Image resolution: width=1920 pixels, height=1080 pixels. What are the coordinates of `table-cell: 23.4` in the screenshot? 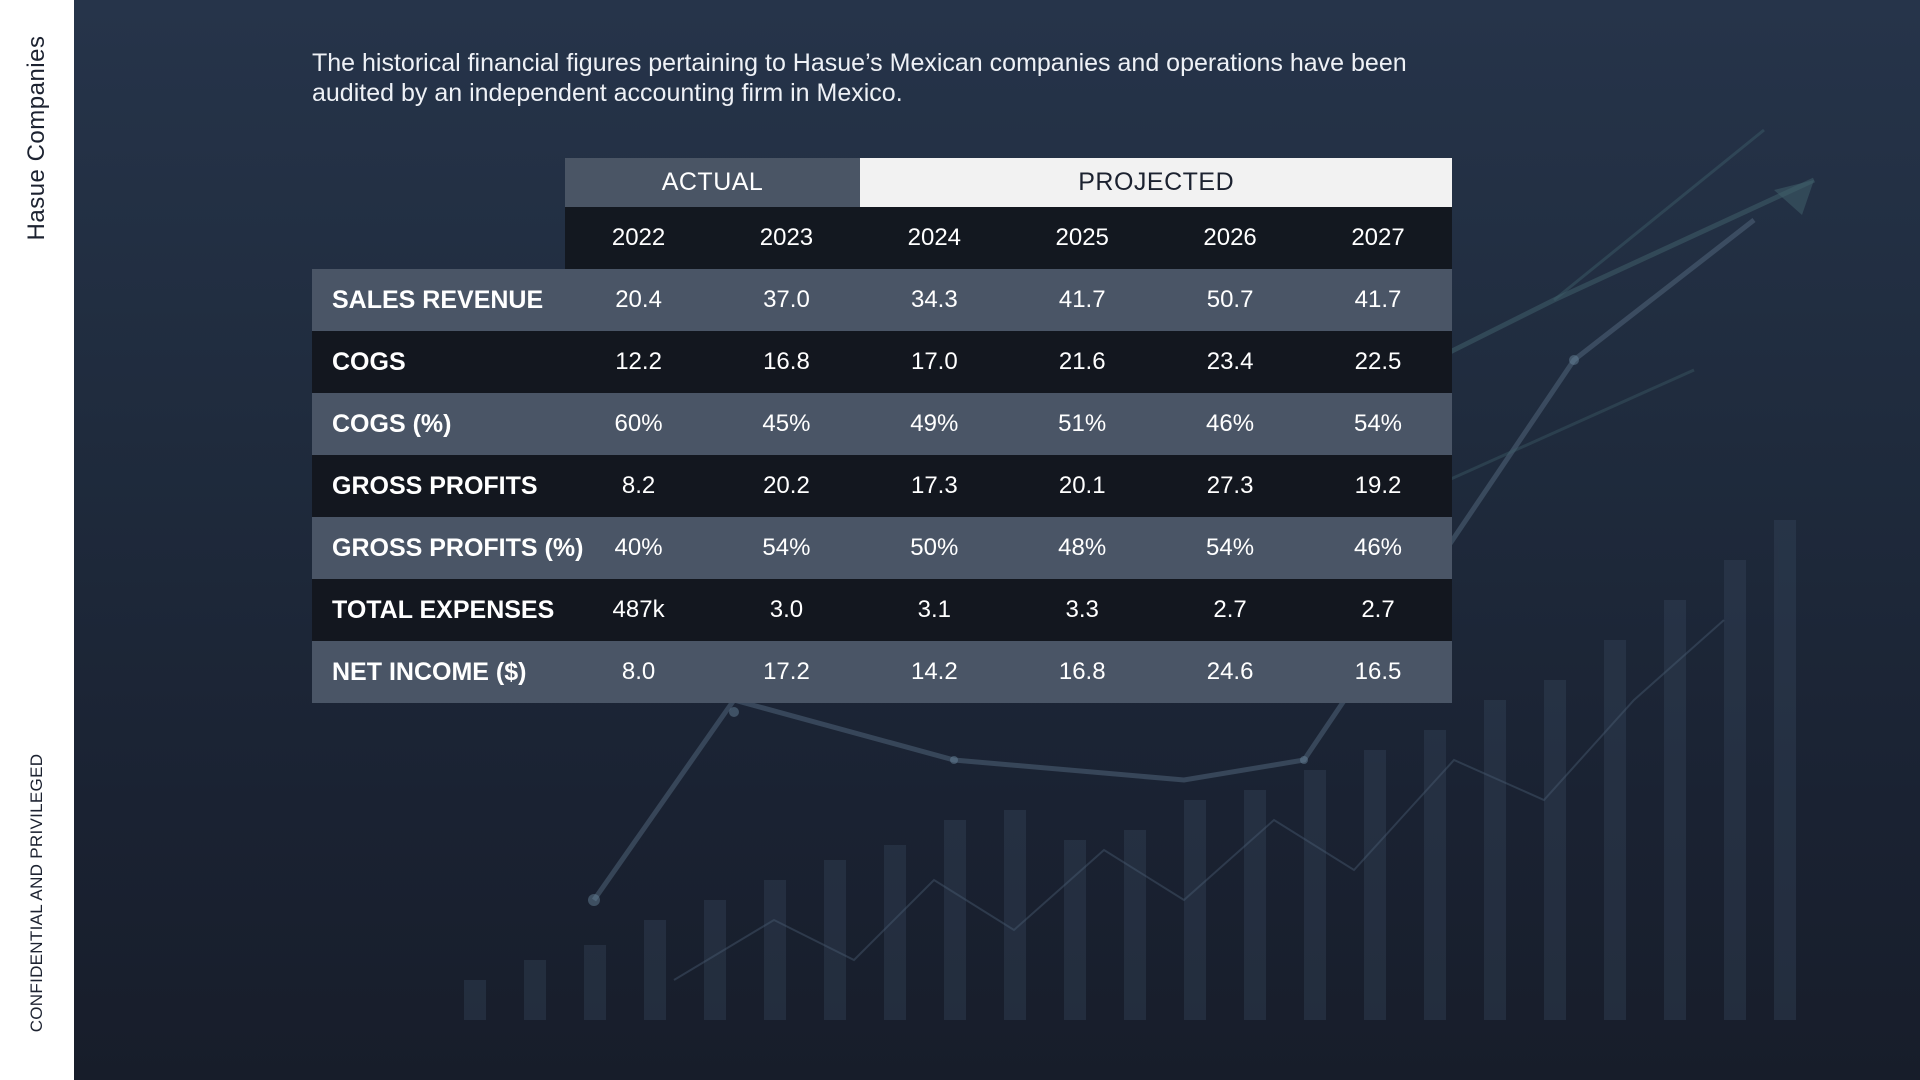 It's located at (1230, 362).